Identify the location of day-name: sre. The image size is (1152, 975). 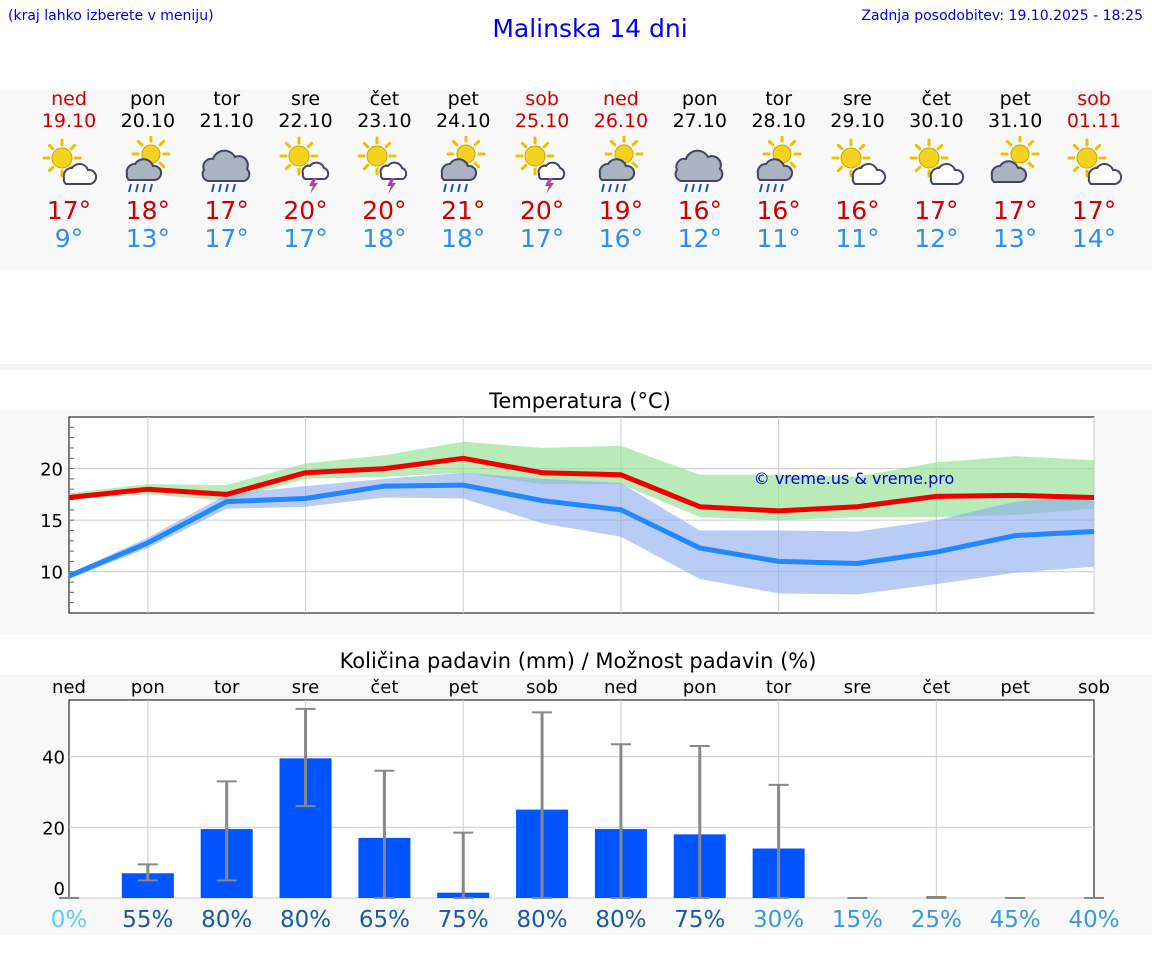
(306, 99).